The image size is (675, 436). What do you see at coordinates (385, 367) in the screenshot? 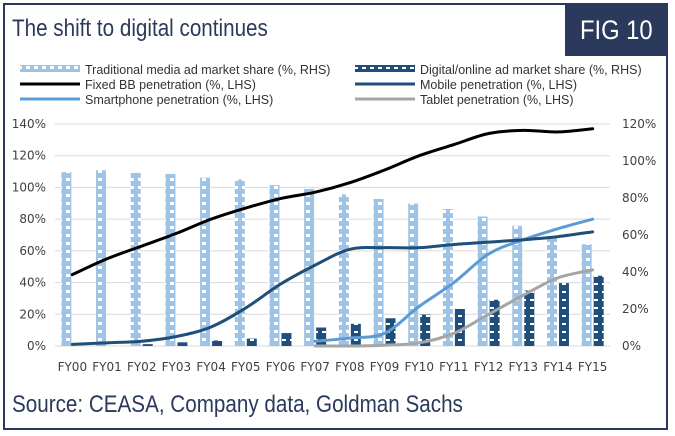
I see `x-tick-label: FY09` at bounding box center [385, 367].